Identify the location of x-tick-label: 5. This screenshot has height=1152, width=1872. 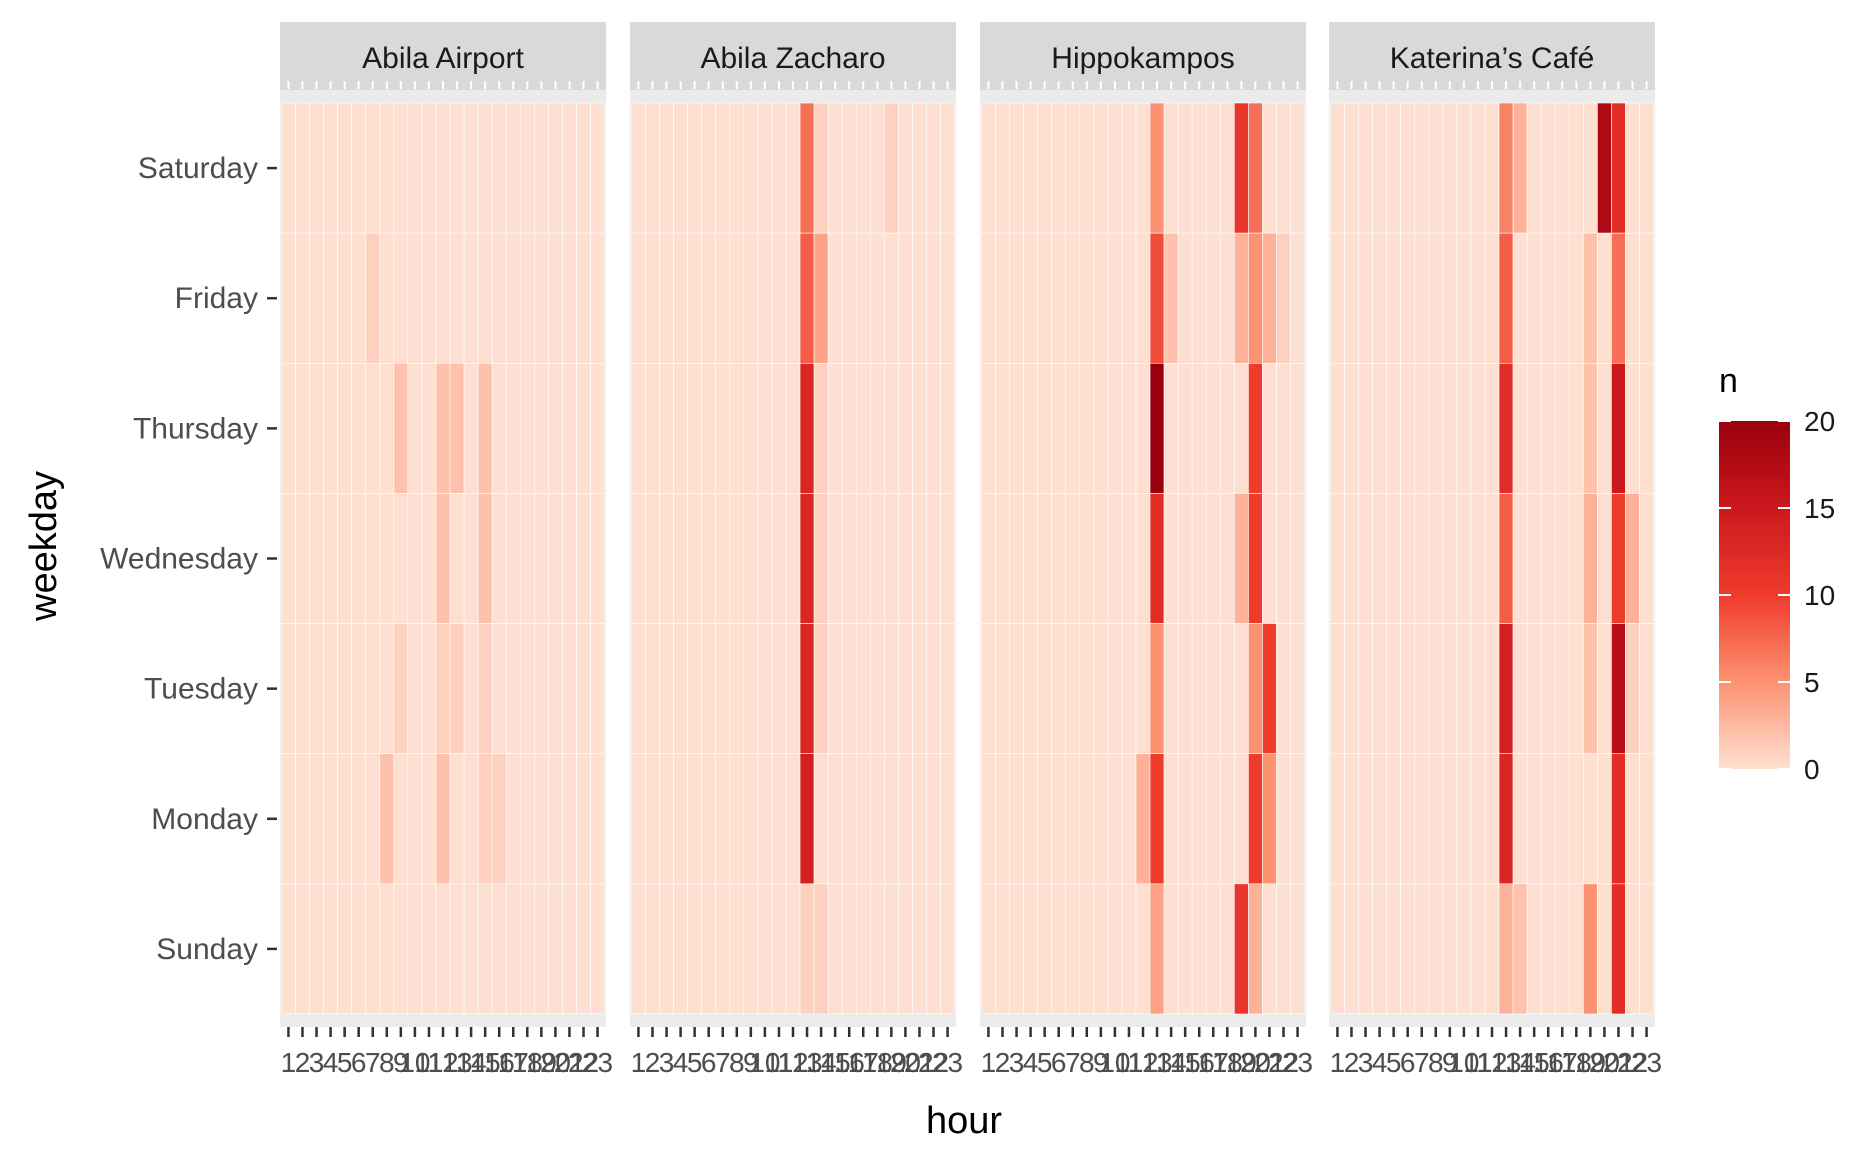
(1394, 1062).